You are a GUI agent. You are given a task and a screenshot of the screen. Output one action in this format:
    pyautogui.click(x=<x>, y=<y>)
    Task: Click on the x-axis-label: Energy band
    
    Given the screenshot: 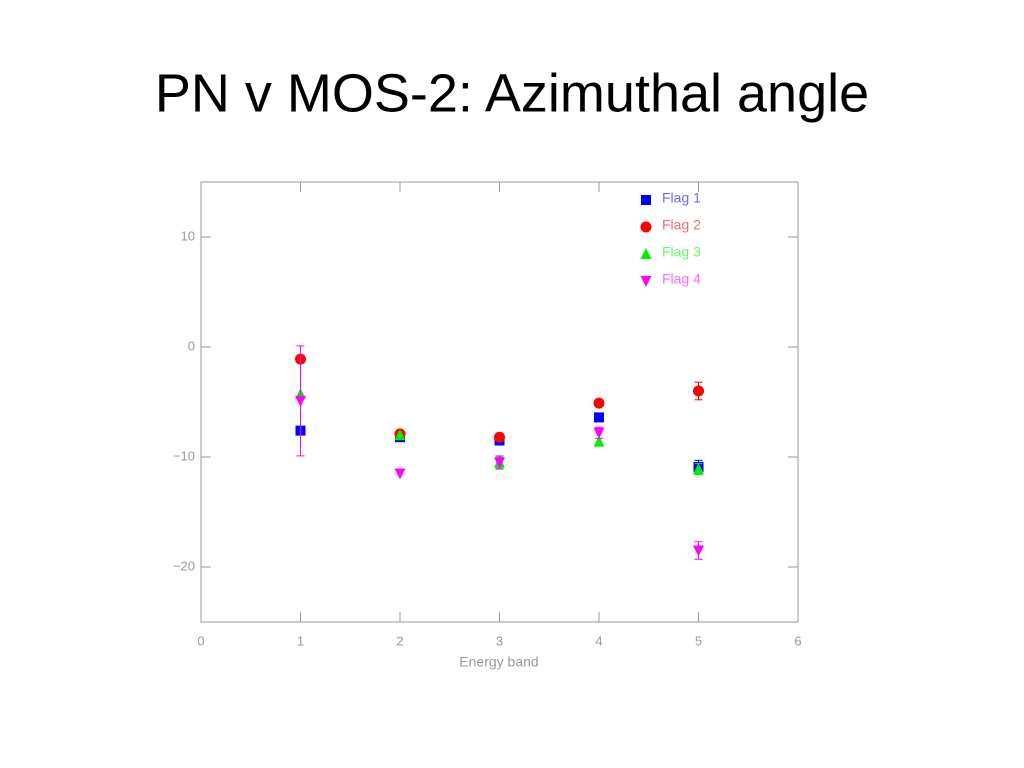 What is the action you would take?
    pyautogui.click(x=498, y=662)
    